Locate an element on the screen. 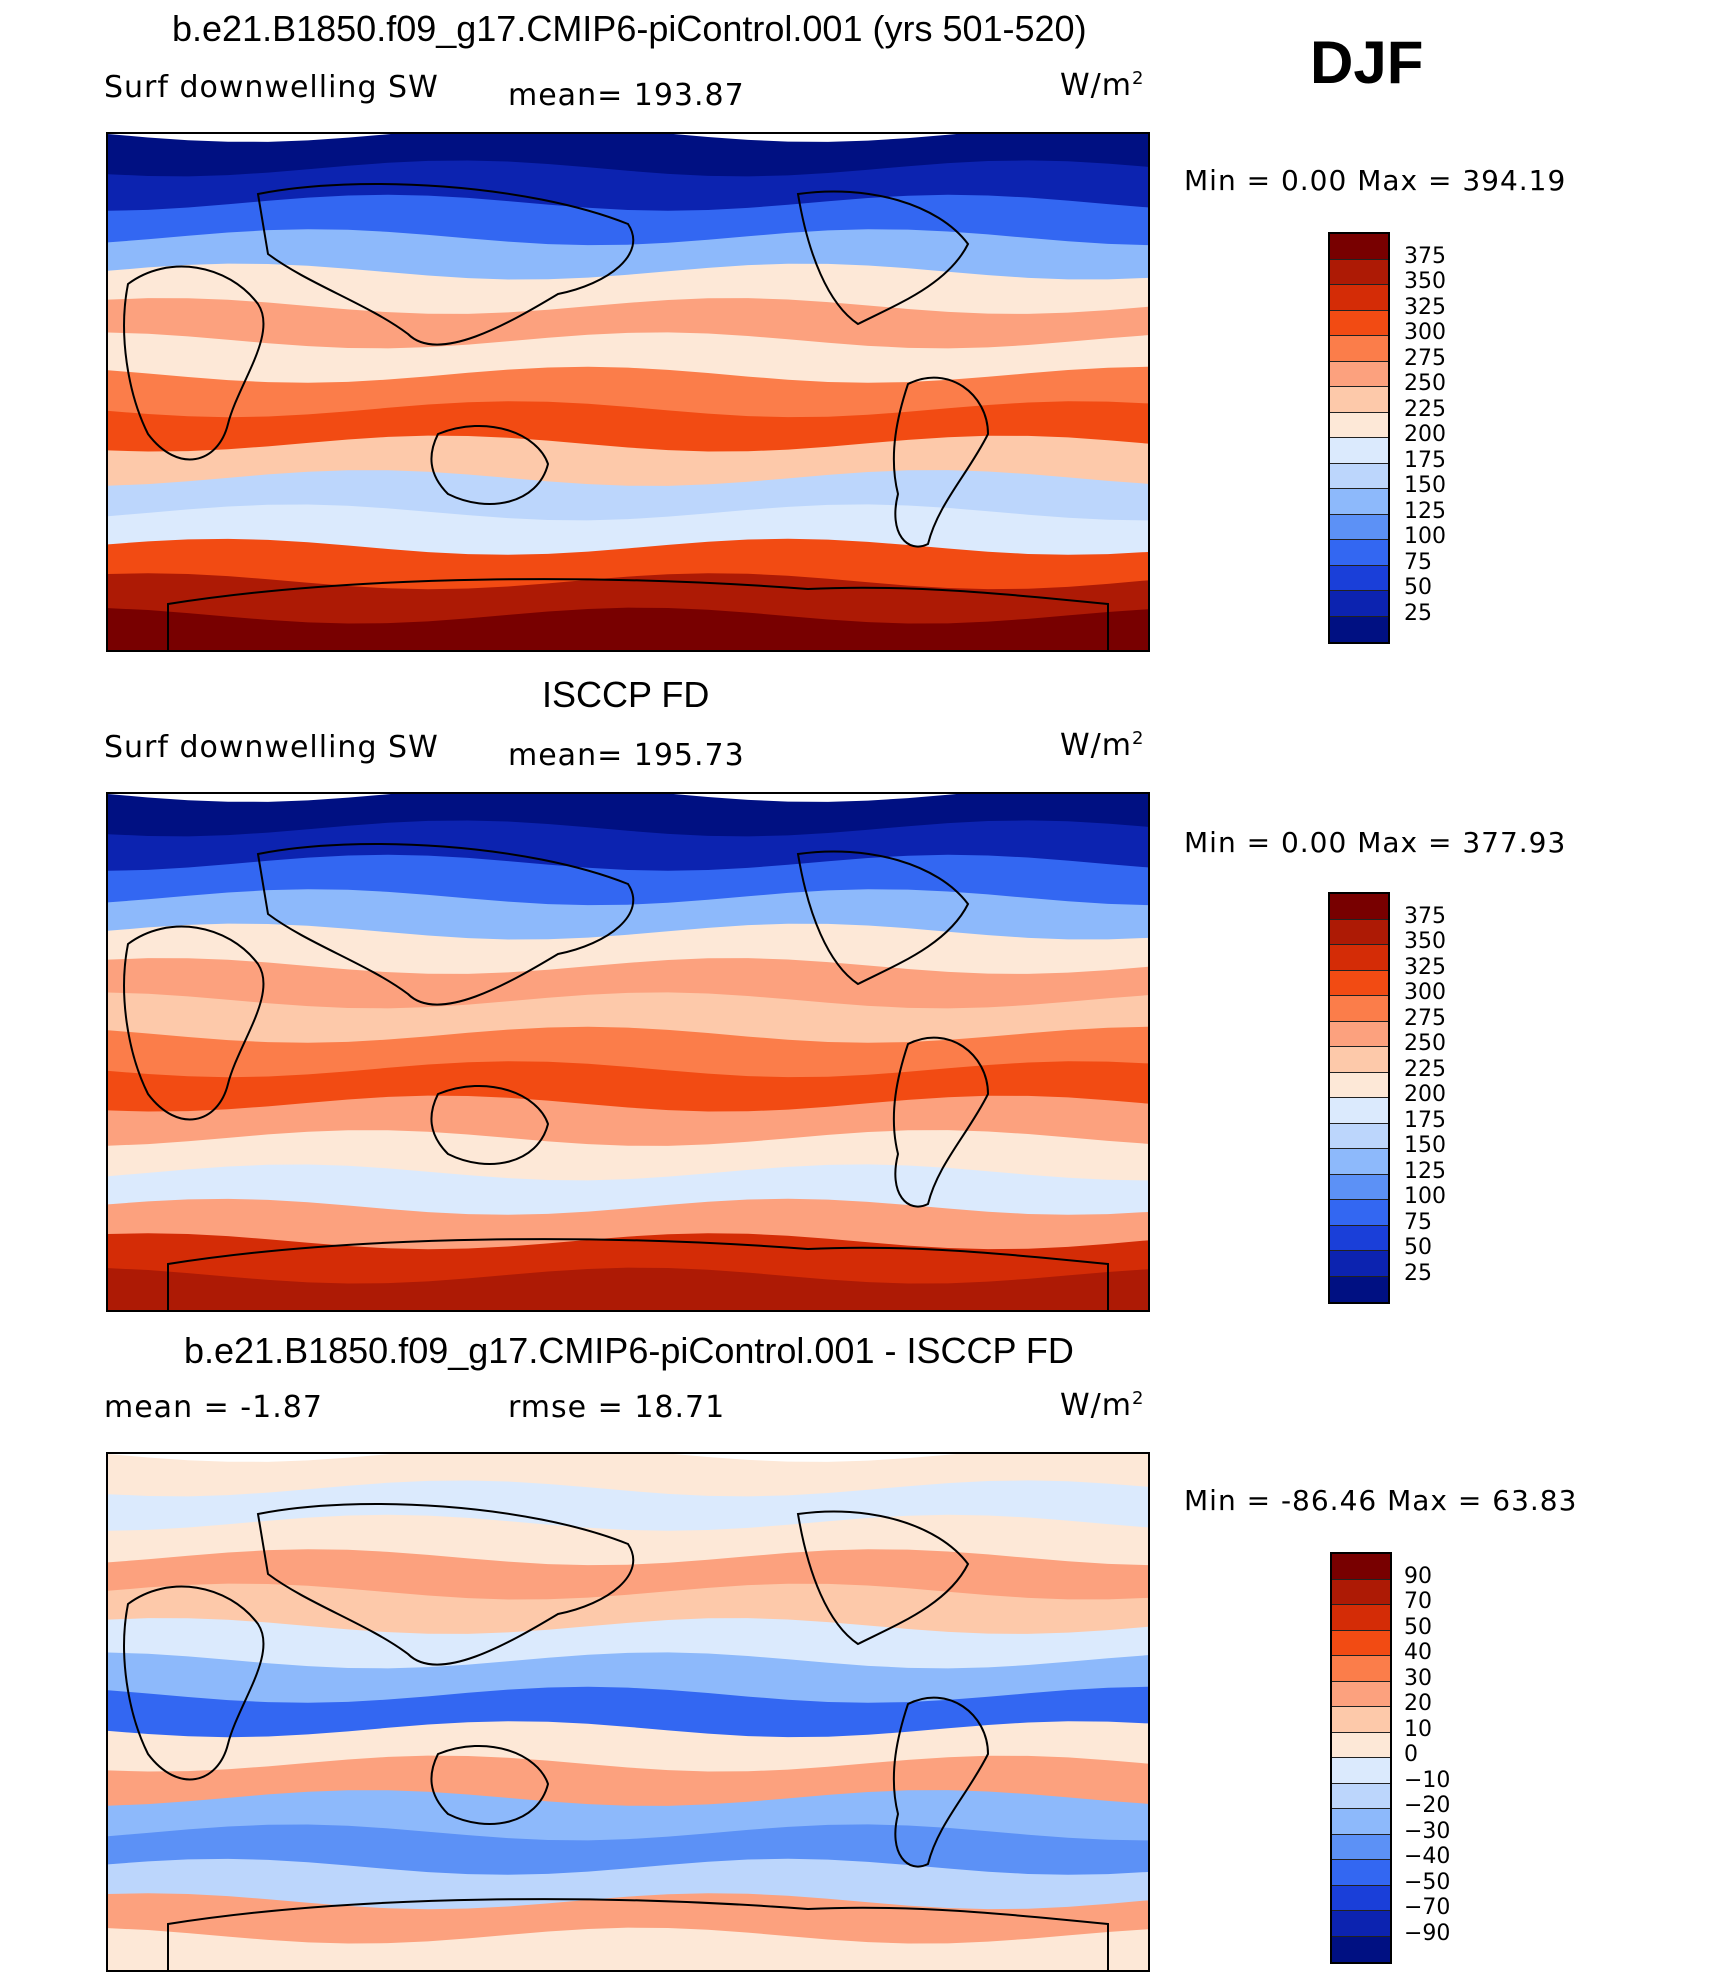  panel3-minmax: Min = -86.46 Max = 63.83 is located at coordinates (1381, 1500).